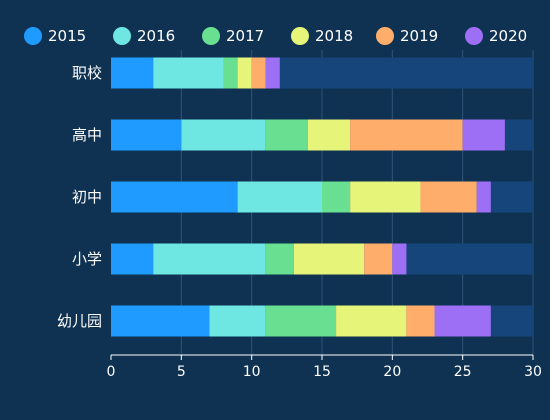 The image size is (550, 420). What do you see at coordinates (79, 321) in the screenshot?
I see `category-label: 幼儿园` at bounding box center [79, 321].